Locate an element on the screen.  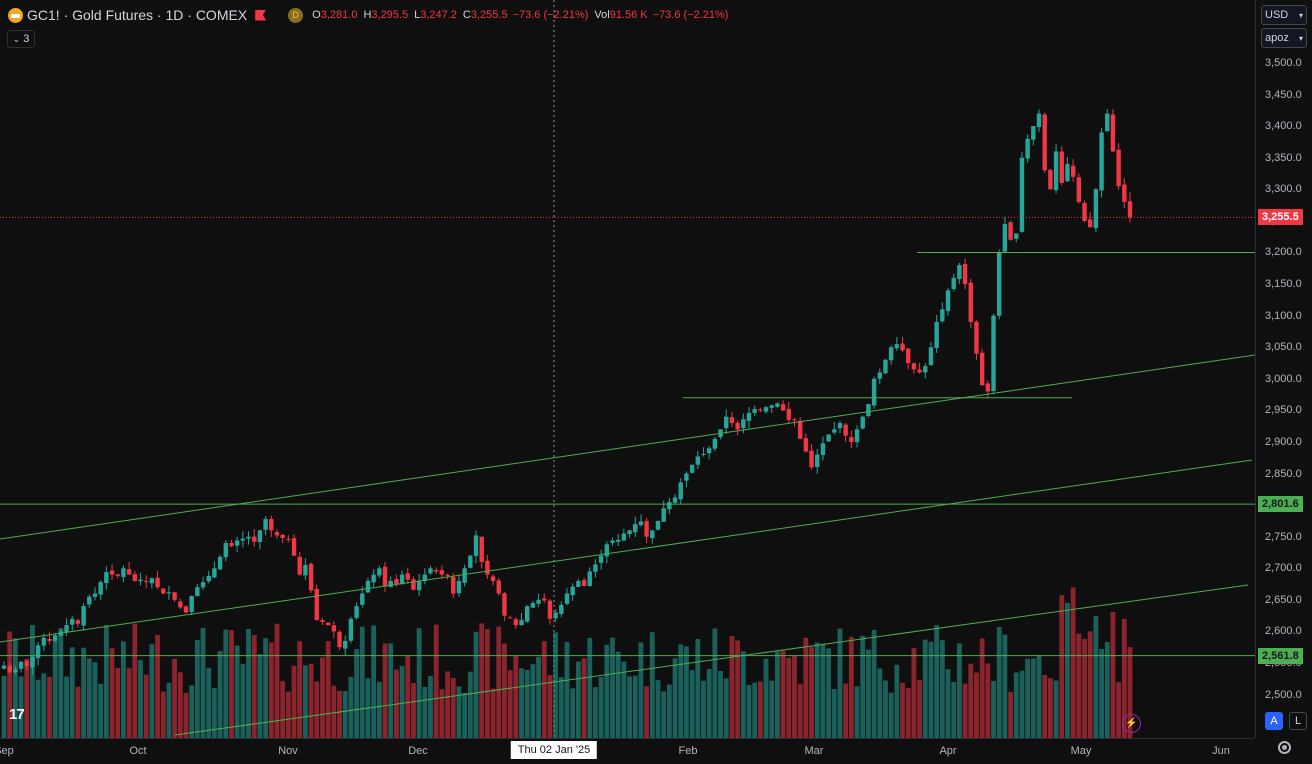
indicators-count: 3 is located at coordinates (26, 39).